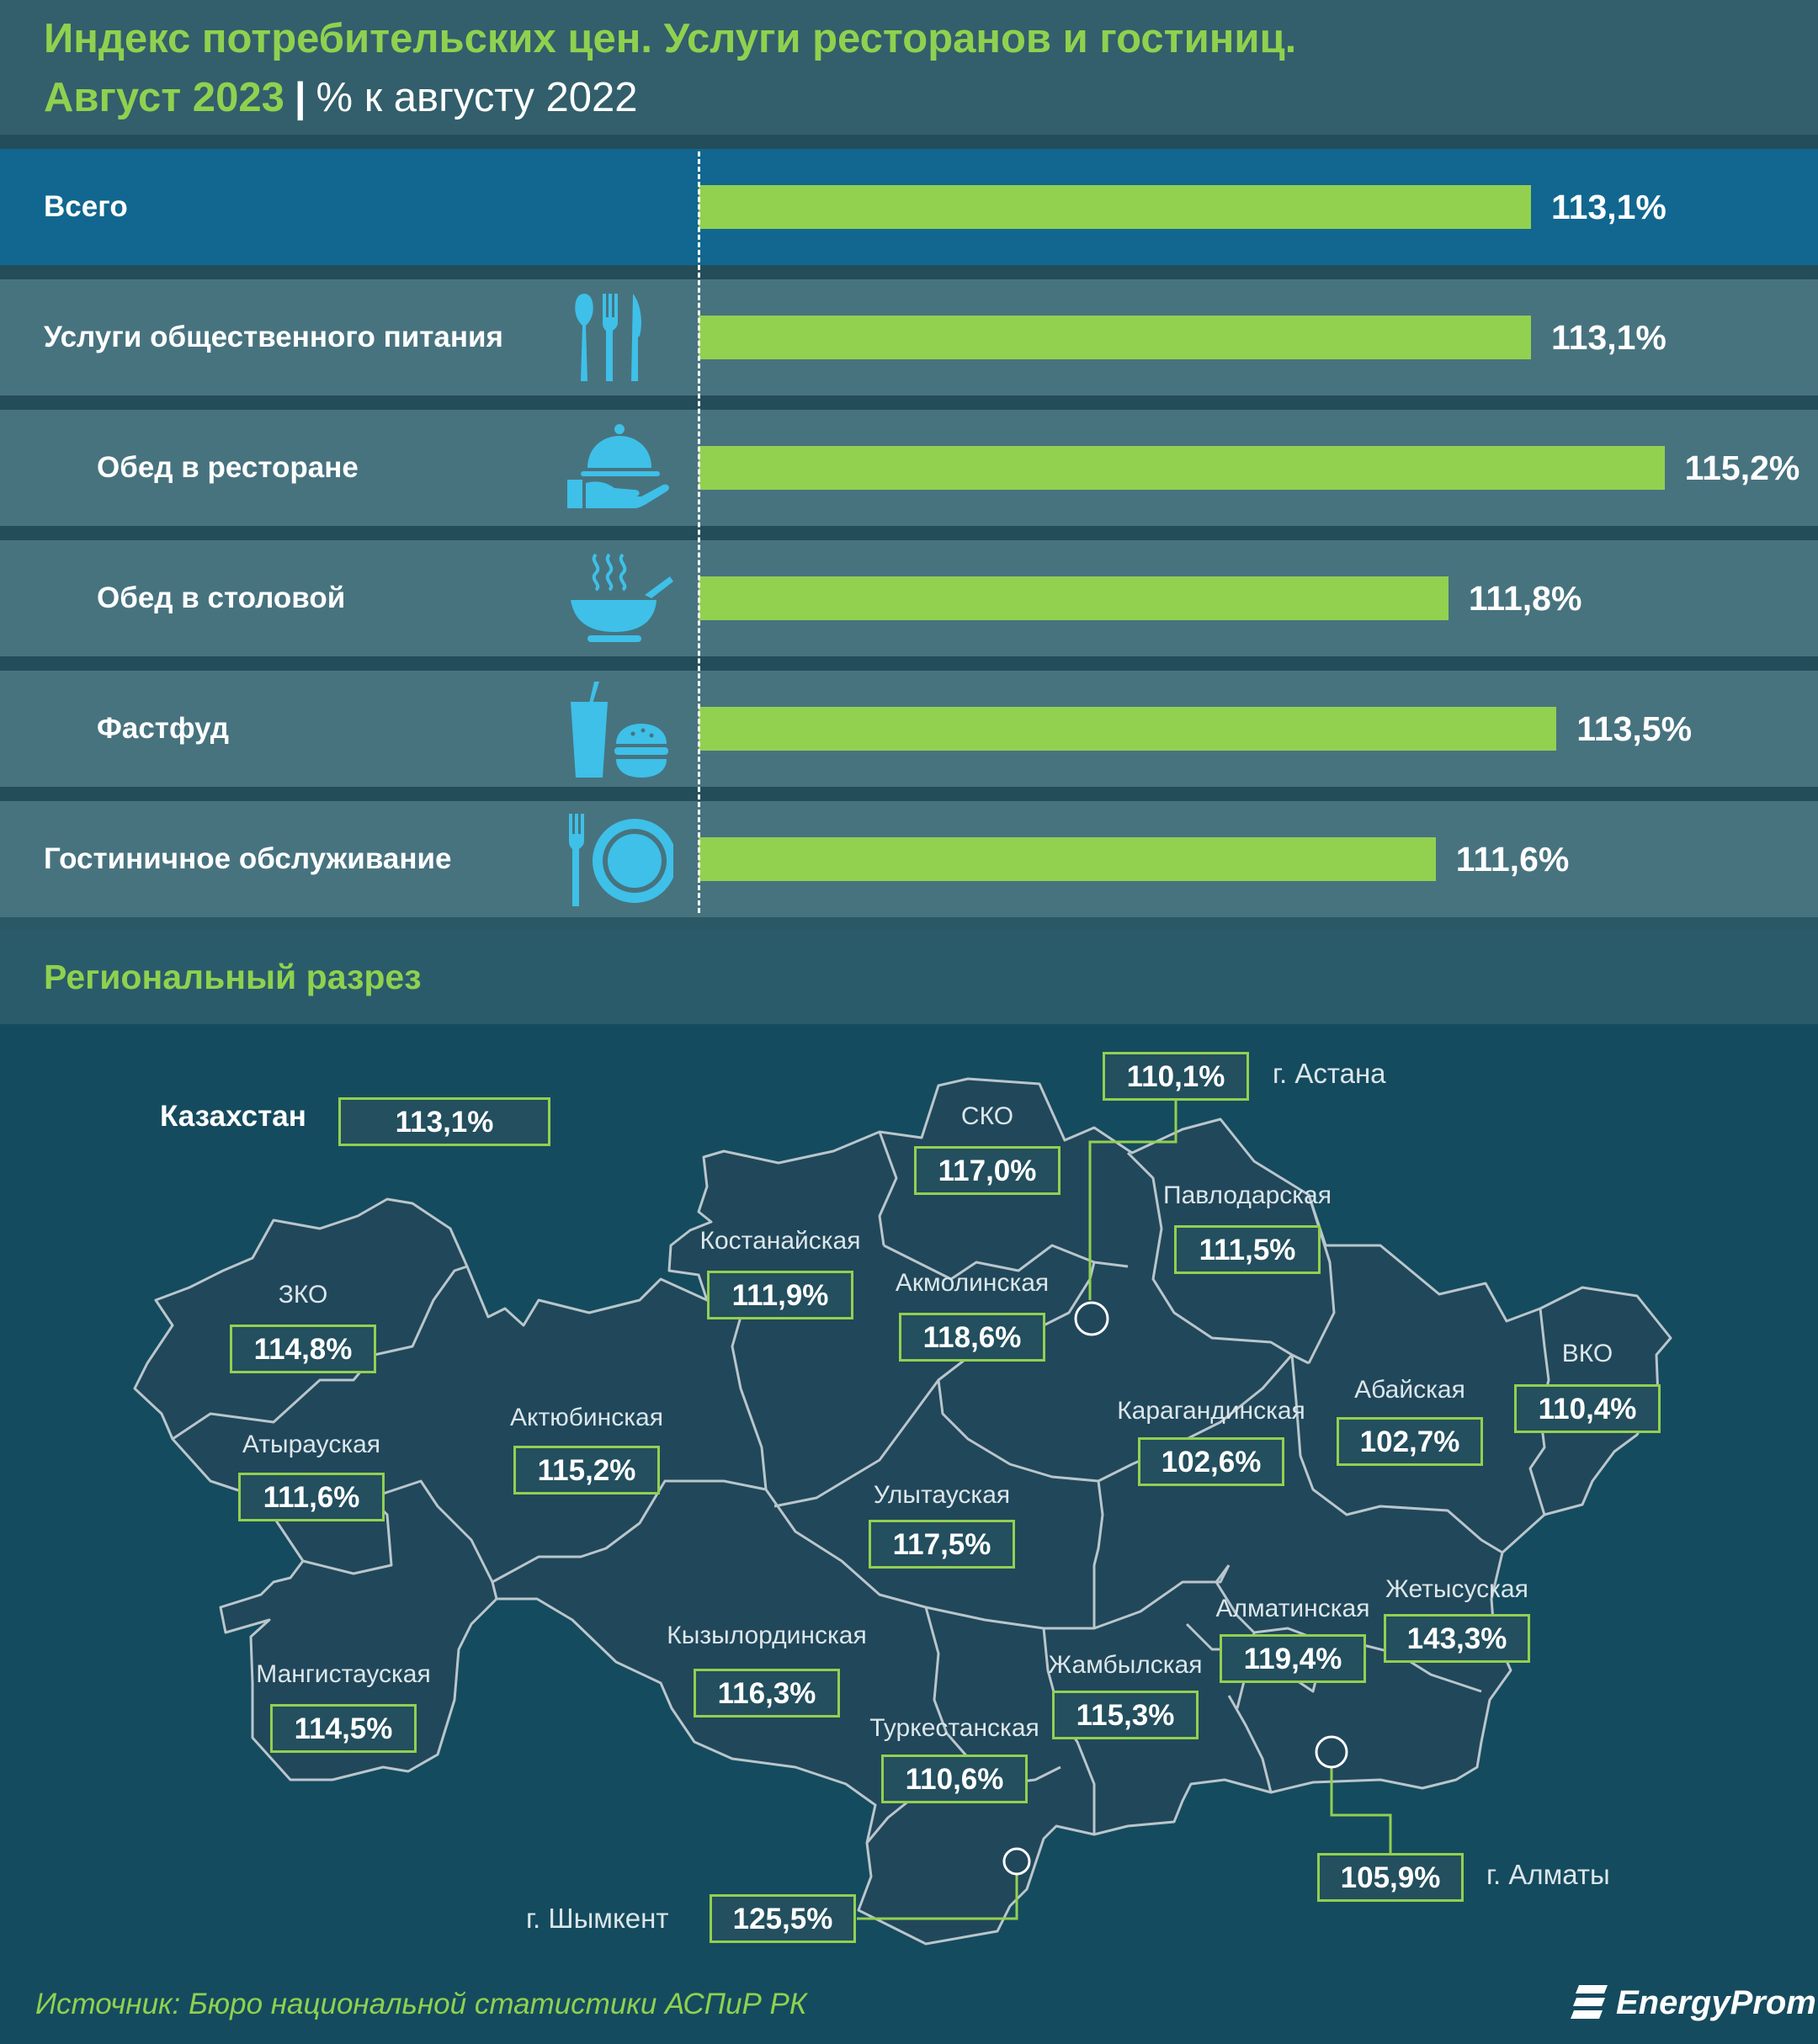 The width and height of the screenshot is (1818, 2044). I want to click on bar-row: Обед в ресторане 115,2%, so click(909, 468).